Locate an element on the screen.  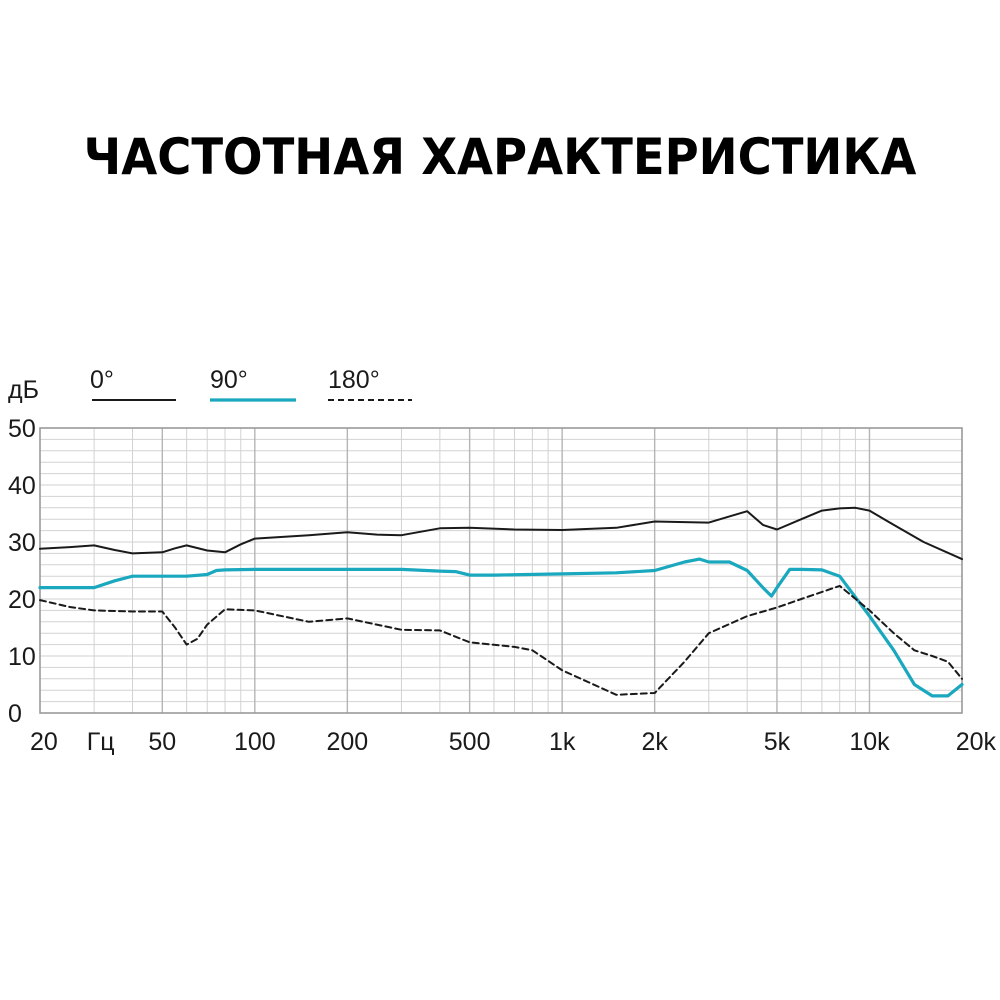
y-tick-label: 20 is located at coordinates (22, 600).